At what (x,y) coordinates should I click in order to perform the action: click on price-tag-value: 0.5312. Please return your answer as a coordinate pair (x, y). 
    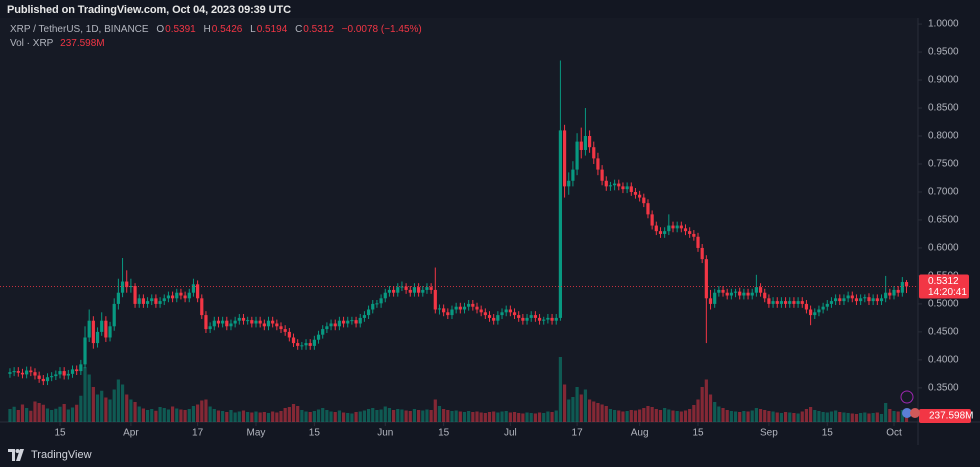
    Looking at the image, I should click on (943, 281).